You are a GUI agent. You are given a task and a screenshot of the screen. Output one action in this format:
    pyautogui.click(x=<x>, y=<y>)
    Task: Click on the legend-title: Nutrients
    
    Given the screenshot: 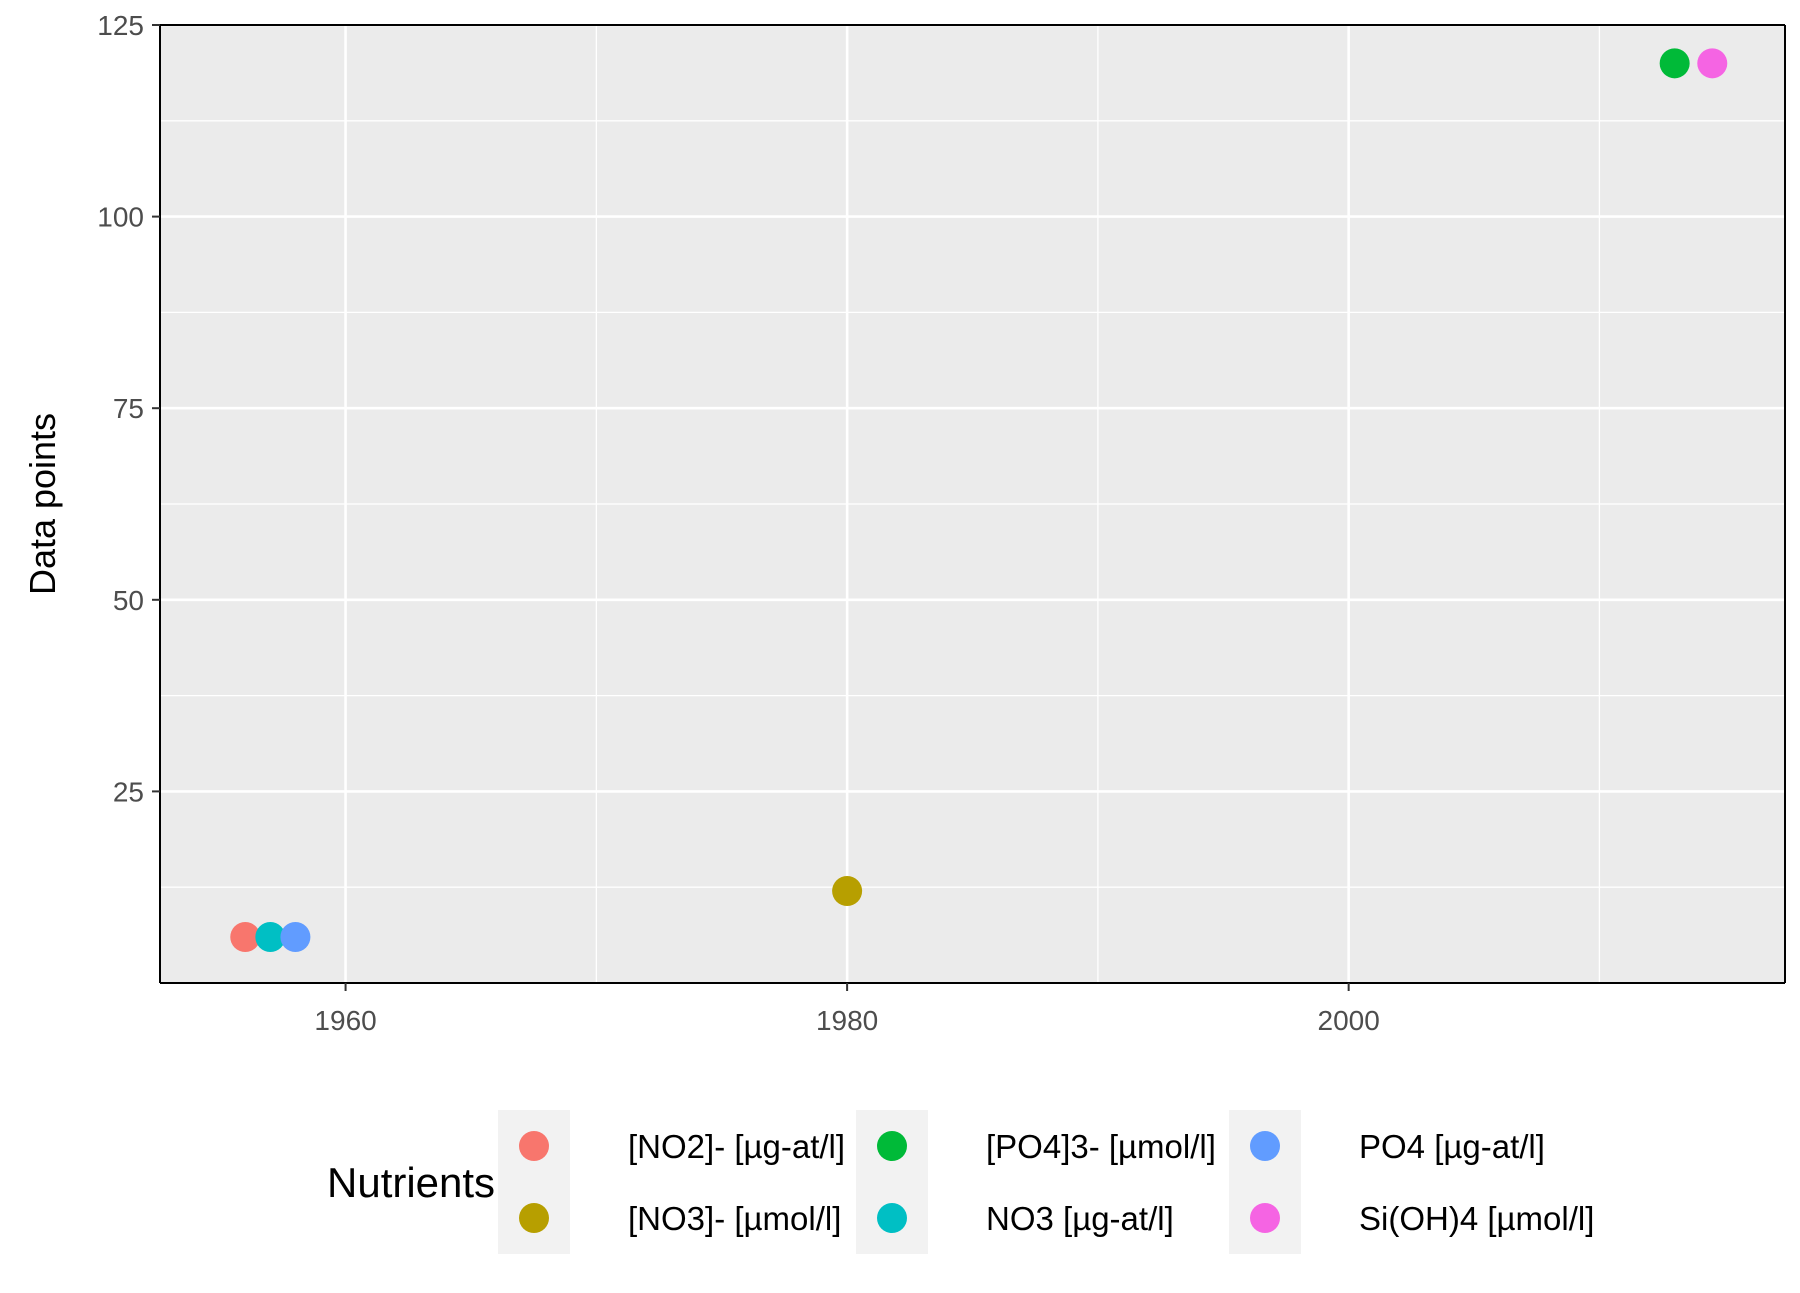 What is the action you would take?
    pyautogui.click(x=411, y=1182)
    